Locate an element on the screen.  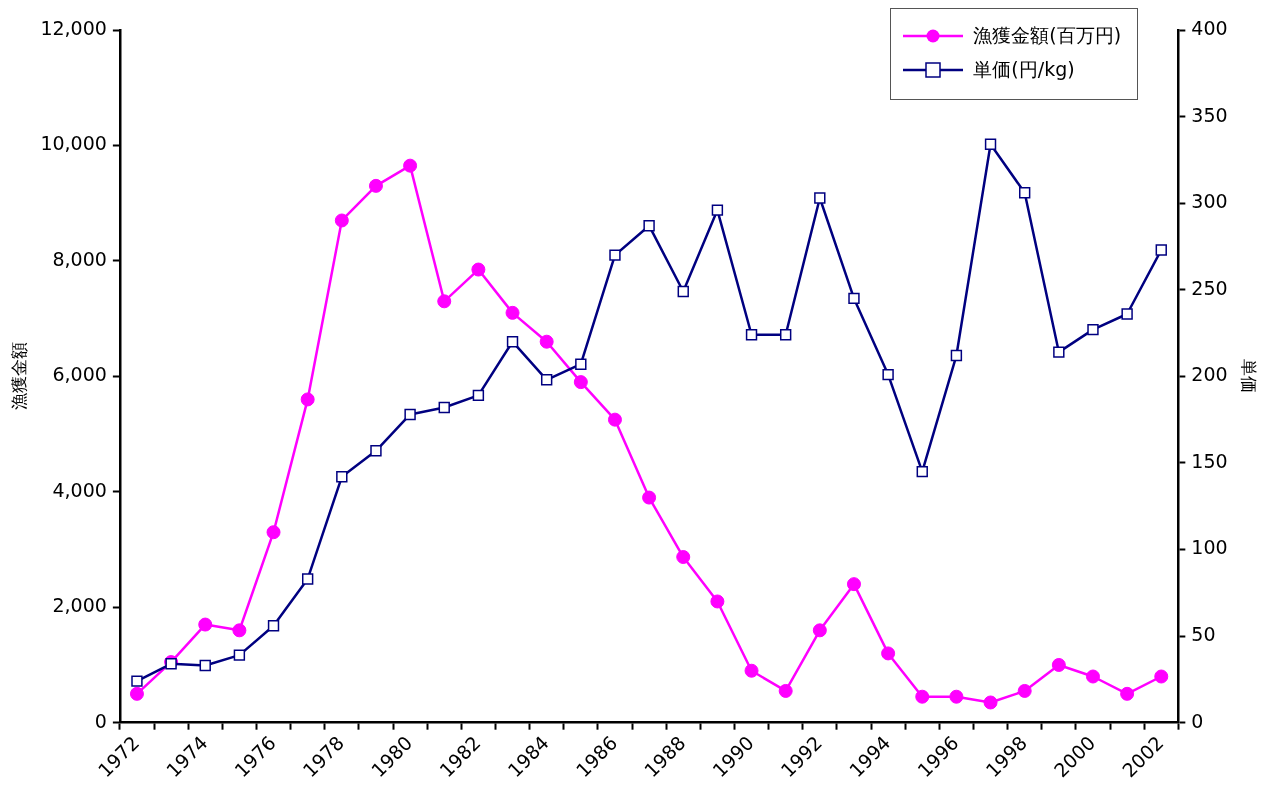
y2-tick-label: 300 is located at coordinates (1209, 201).